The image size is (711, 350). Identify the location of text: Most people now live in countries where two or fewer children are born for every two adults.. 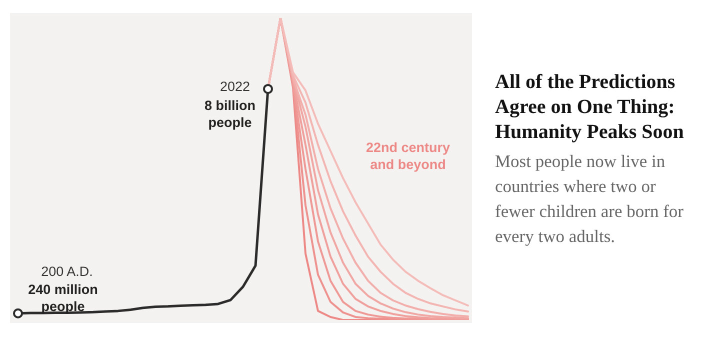
(590, 199).